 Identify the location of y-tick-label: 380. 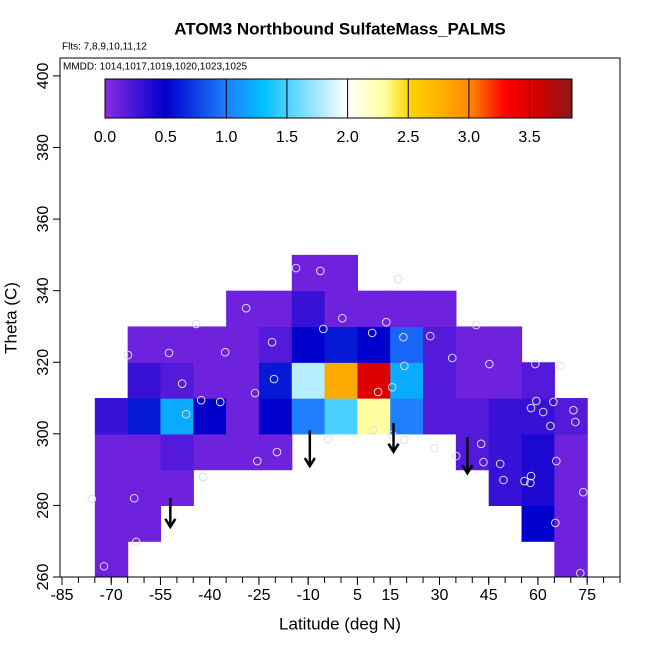
(43, 147).